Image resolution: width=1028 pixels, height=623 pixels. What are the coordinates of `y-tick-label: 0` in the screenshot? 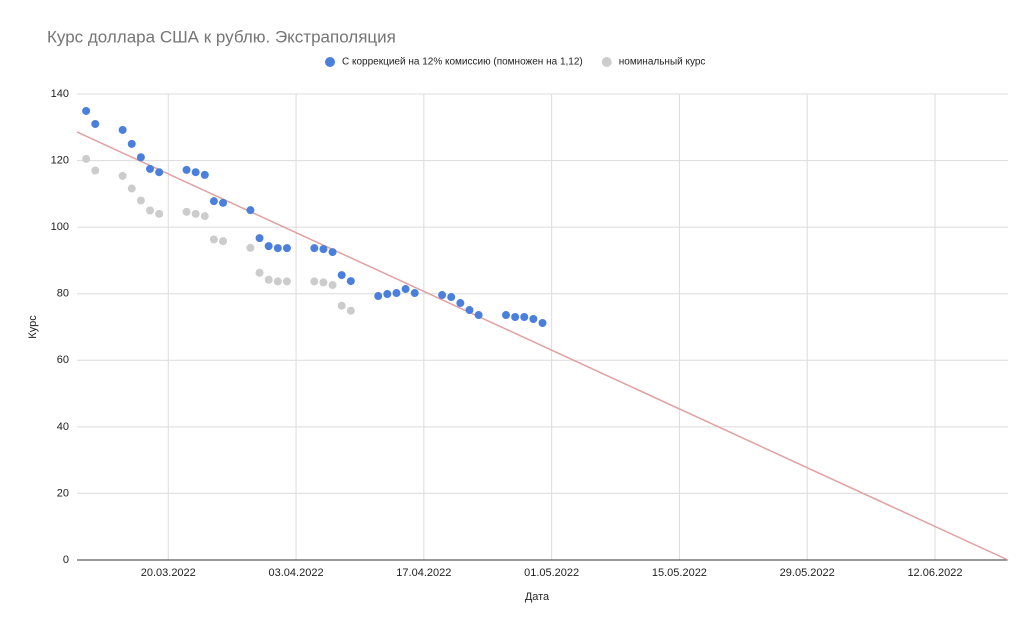 It's located at (66, 560).